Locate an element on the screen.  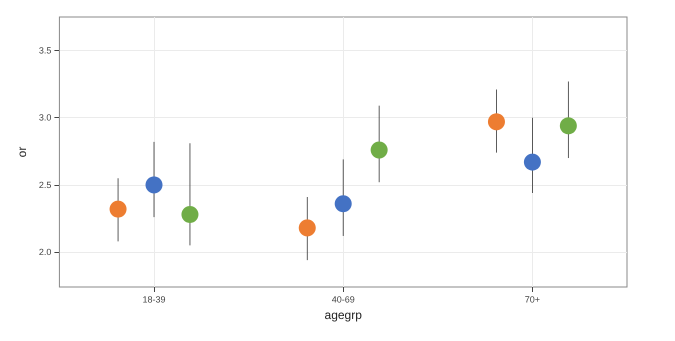
x-tick-label: 18-39 is located at coordinates (154, 299).